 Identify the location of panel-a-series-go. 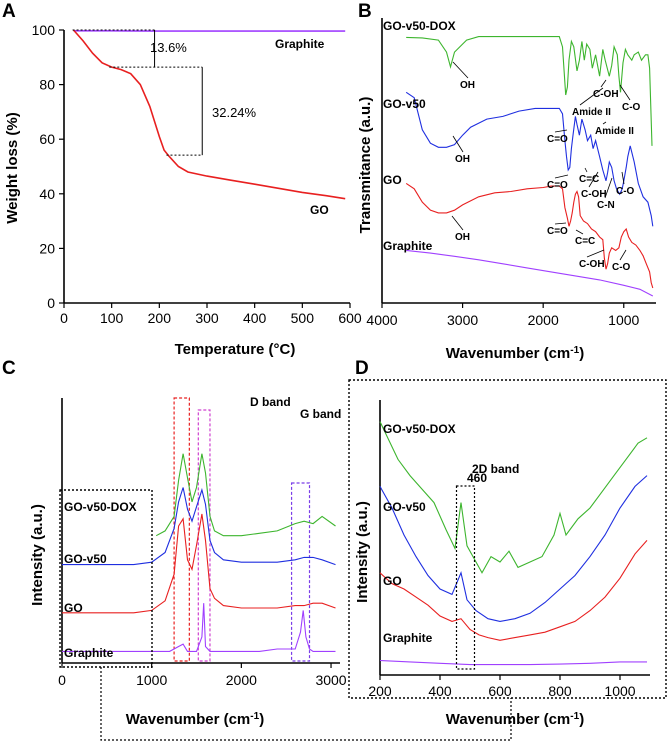
(209, 114).